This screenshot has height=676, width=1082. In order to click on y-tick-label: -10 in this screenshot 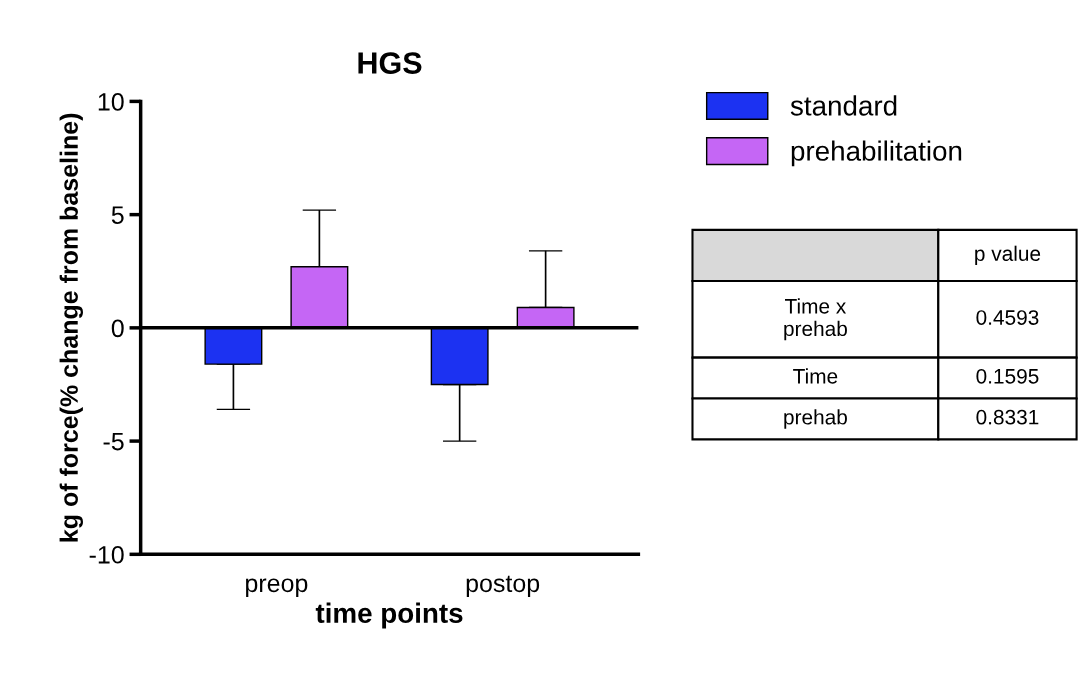, I will do `click(106, 554)`.